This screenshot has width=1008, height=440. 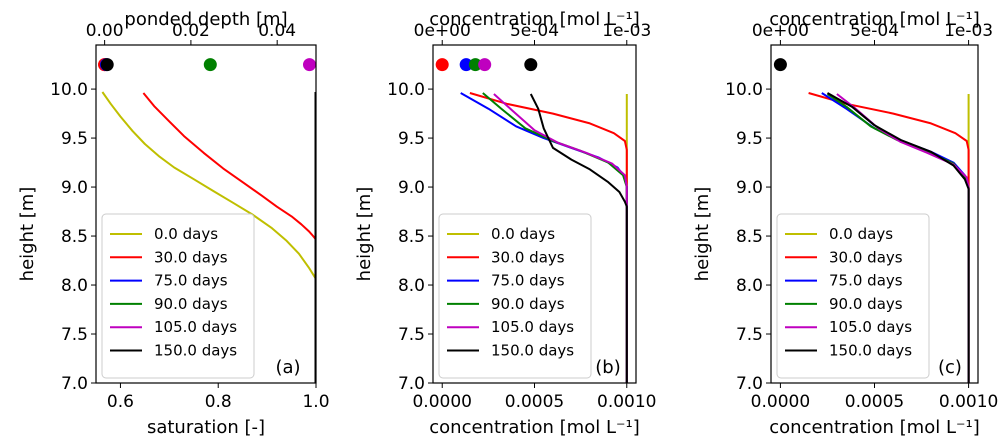 I want to click on x-tick-label: 1.0, so click(x=315, y=402).